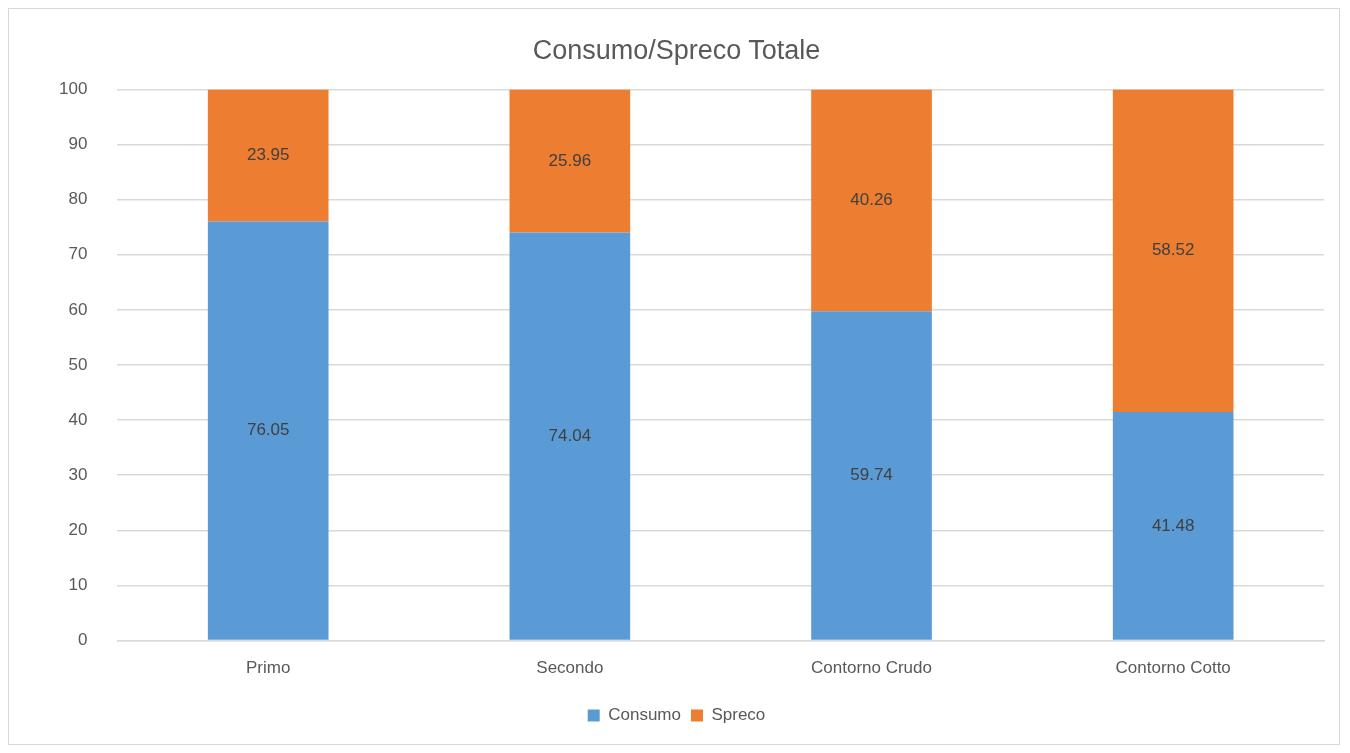 The height and width of the screenshot is (753, 1350). I want to click on y-tick-label: 40, so click(78, 419).